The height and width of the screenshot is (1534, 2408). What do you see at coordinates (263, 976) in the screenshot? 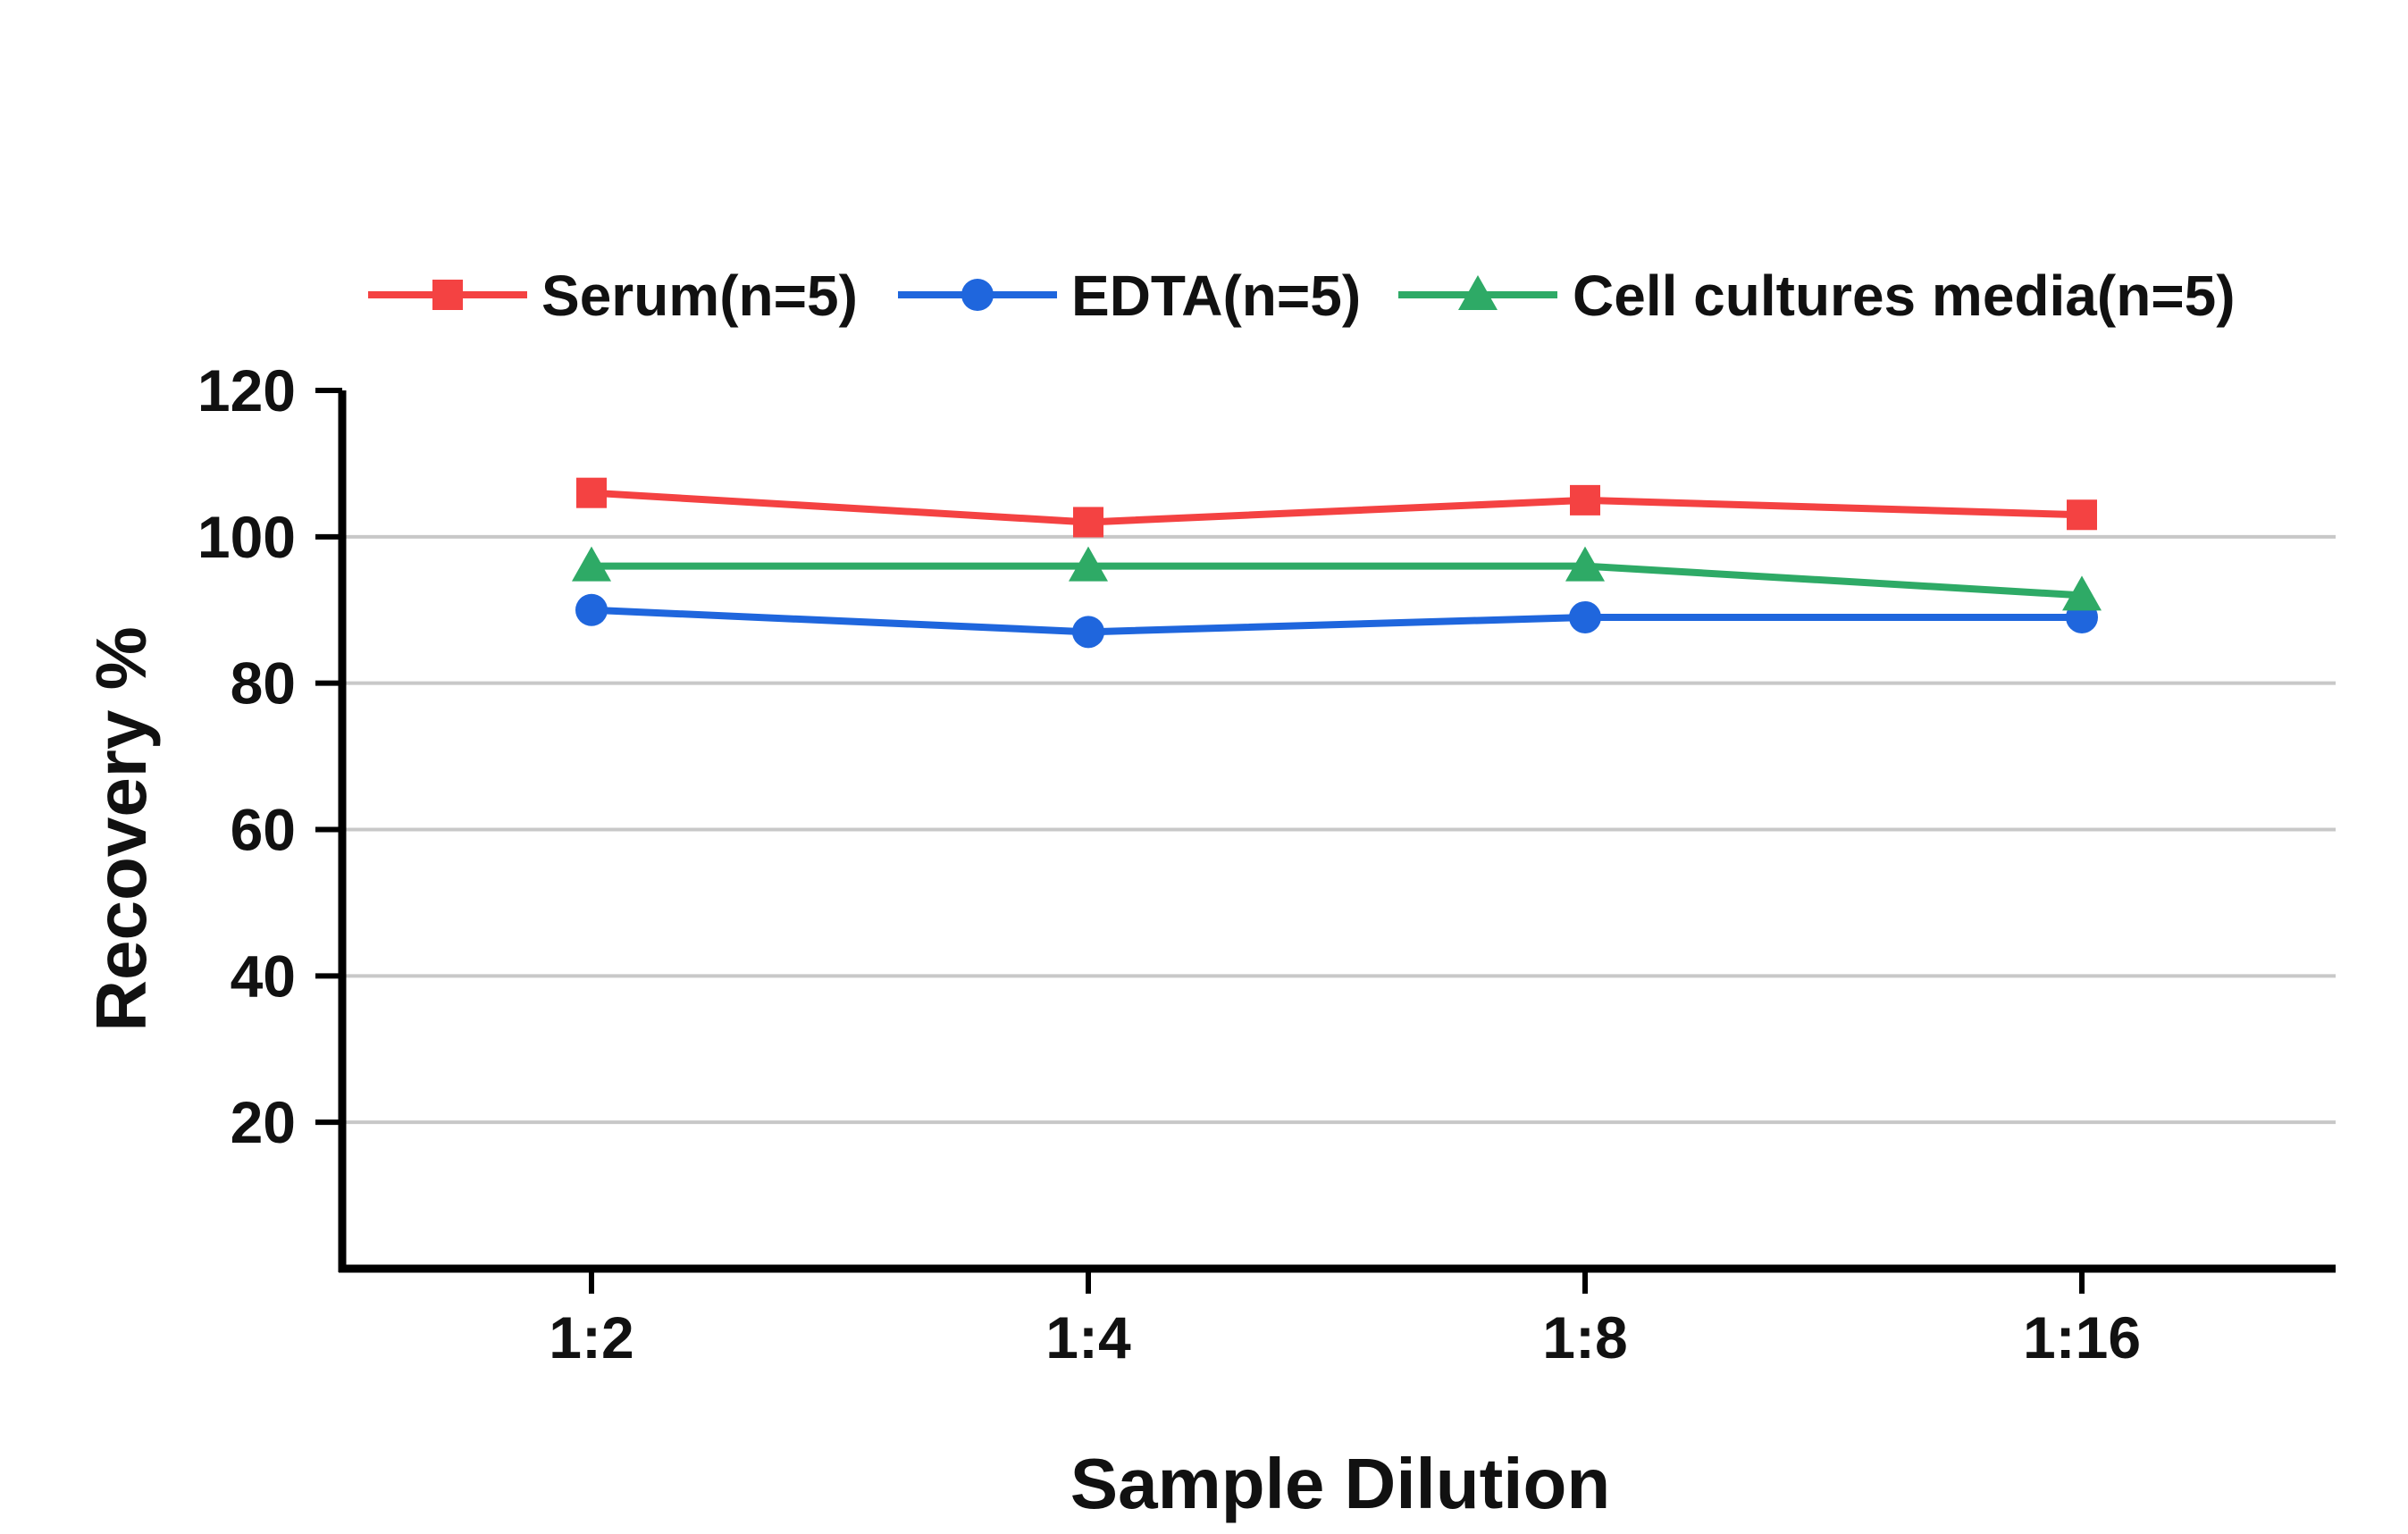
I see `y-tick-label: 40` at bounding box center [263, 976].